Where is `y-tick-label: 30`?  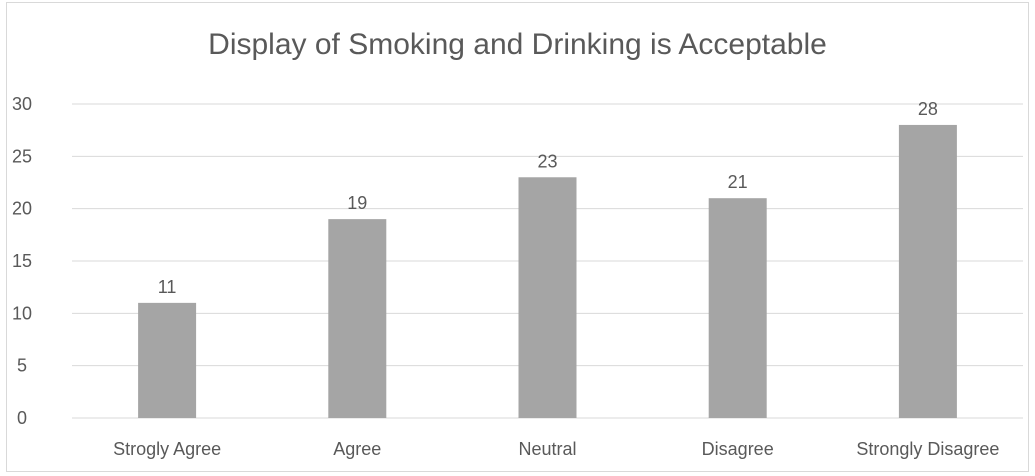
y-tick-label: 30 is located at coordinates (22, 104).